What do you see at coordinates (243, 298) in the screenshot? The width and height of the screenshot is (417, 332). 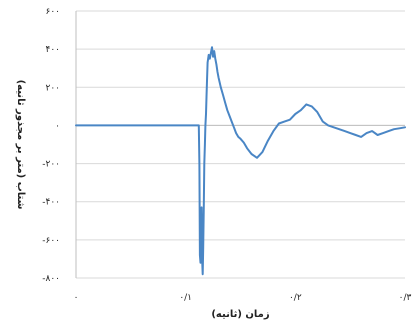 I see `x-tick-labels: ۰ ۰/۱ ۰/۲ ۰/۳` at bounding box center [243, 298].